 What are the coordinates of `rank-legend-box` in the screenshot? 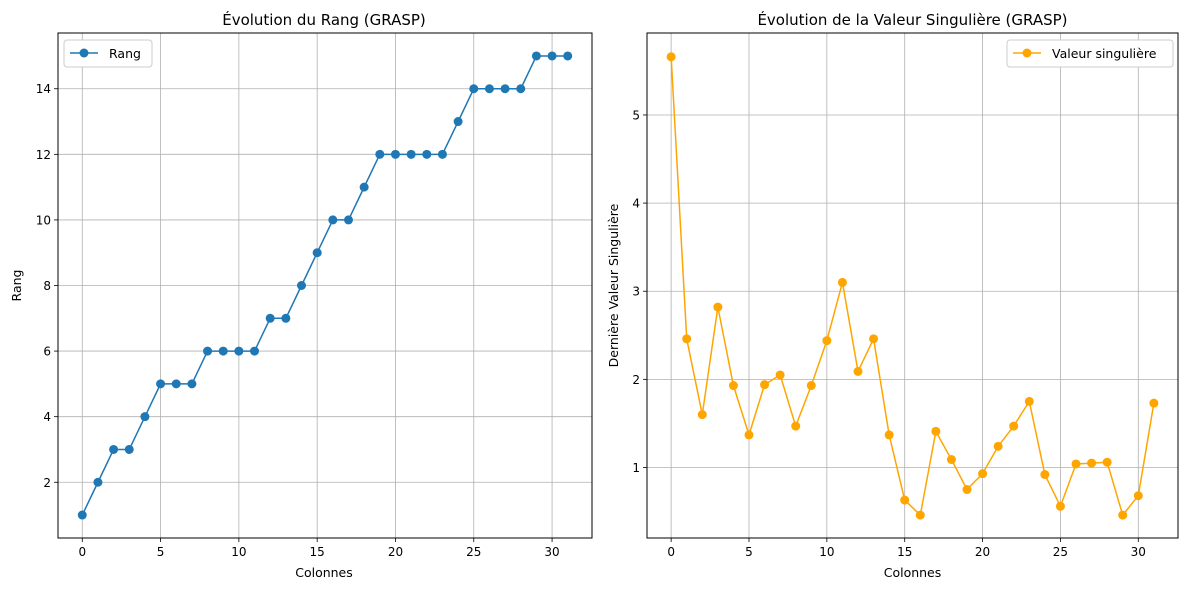 It's located at (108, 53).